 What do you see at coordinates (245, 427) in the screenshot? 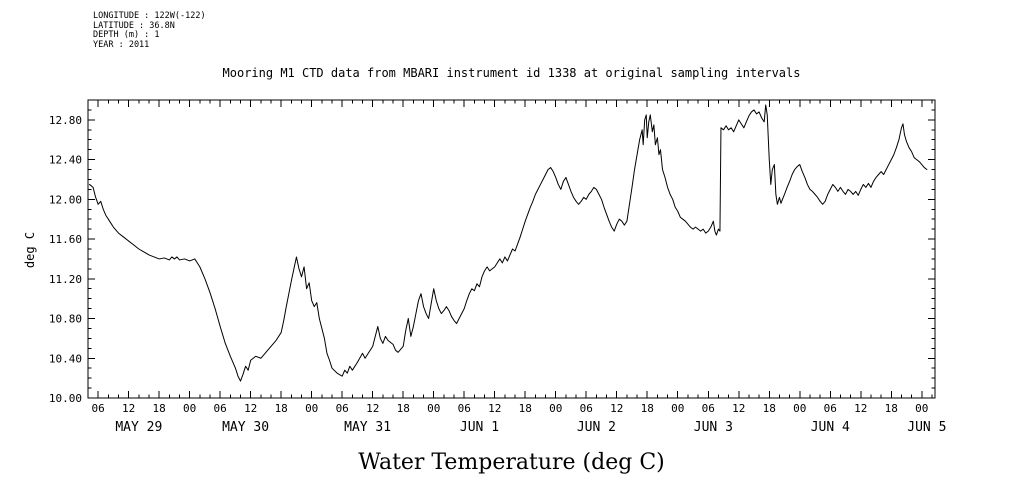
I see `x-day-label: MAY 30` at bounding box center [245, 427].